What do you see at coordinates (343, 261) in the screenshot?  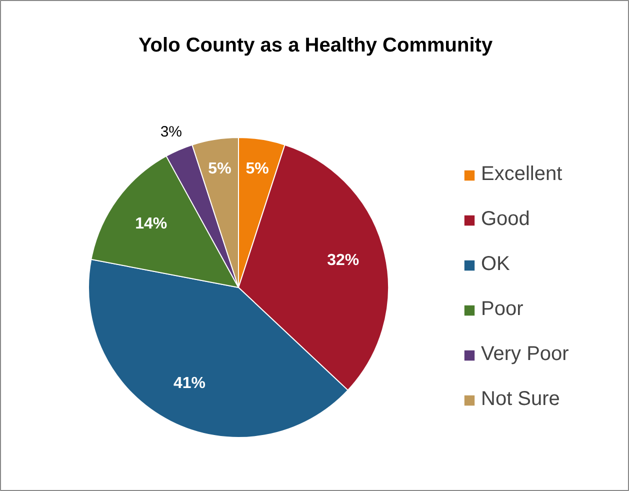 I see `data-label: 32%` at bounding box center [343, 261].